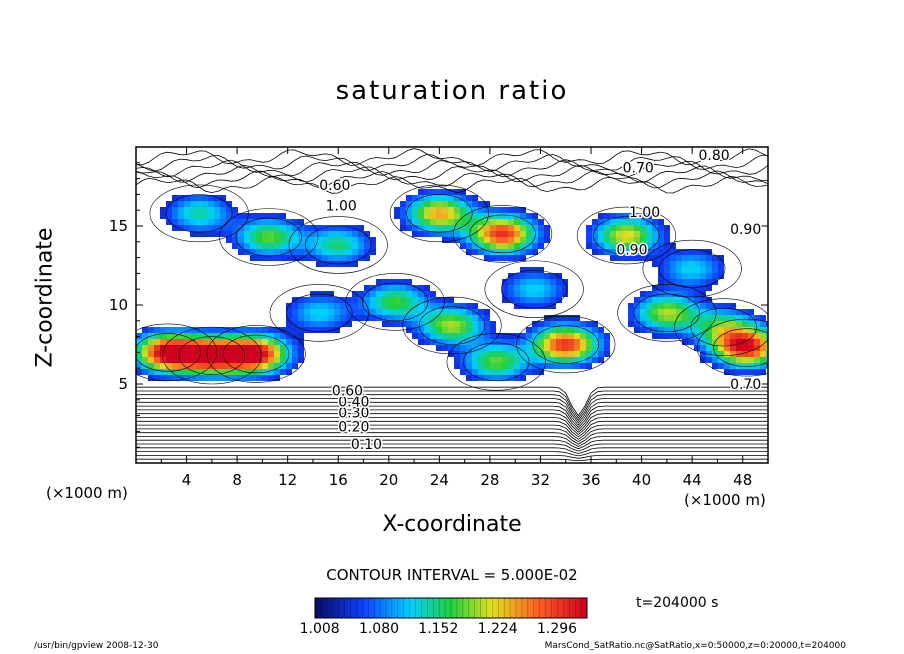 The image size is (904, 654). What do you see at coordinates (565, 344) in the screenshot?
I see `contour-loop` at bounding box center [565, 344].